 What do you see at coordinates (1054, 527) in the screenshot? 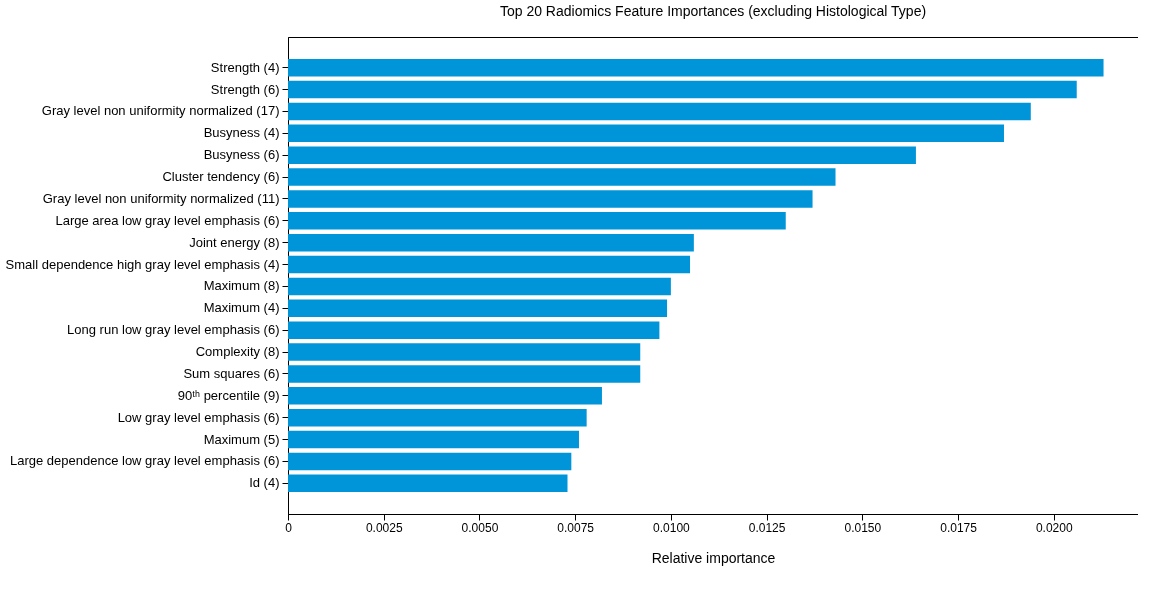
I see `x-tick-label: 0.0200` at bounding box center [1054, 527].